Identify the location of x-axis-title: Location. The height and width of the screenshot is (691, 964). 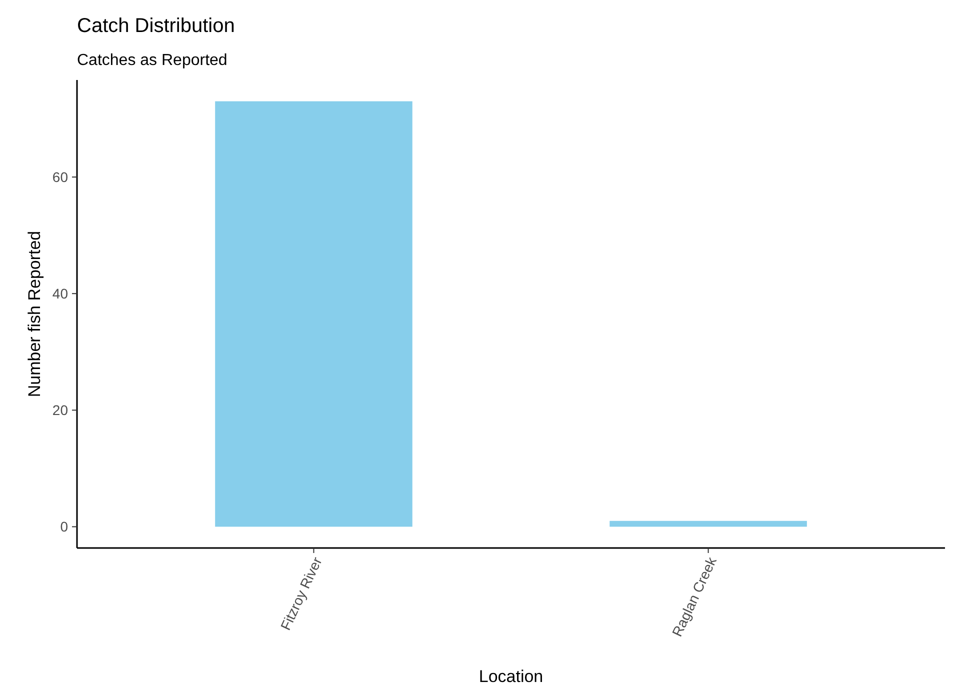
(511, 676).